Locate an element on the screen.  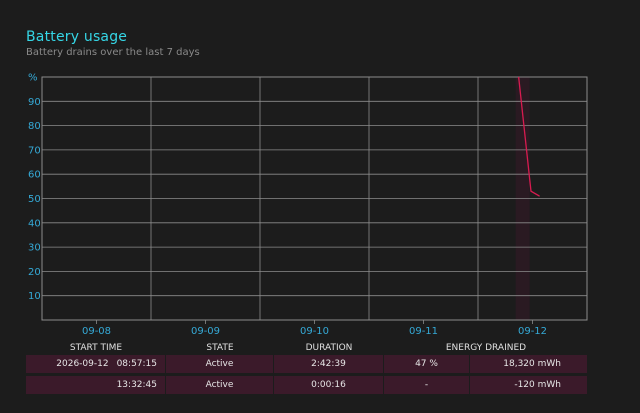
energy-cell: 18,320 mWh is located at coordinates (529, 364).